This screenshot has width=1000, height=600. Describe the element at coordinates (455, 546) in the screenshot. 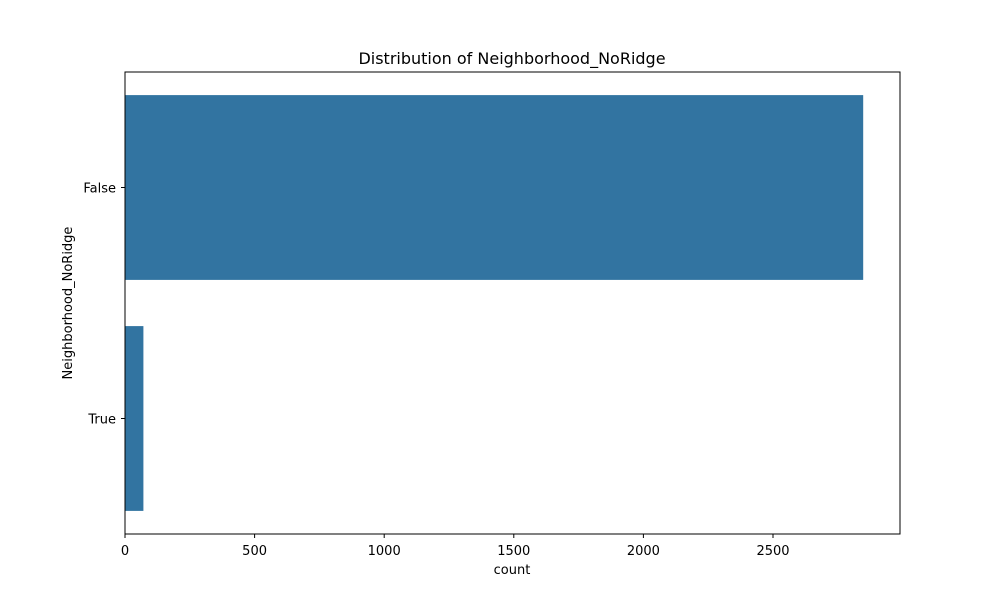

I see `x-axis-ticks: 0 500 1000 1500 2000 2500` at that location.